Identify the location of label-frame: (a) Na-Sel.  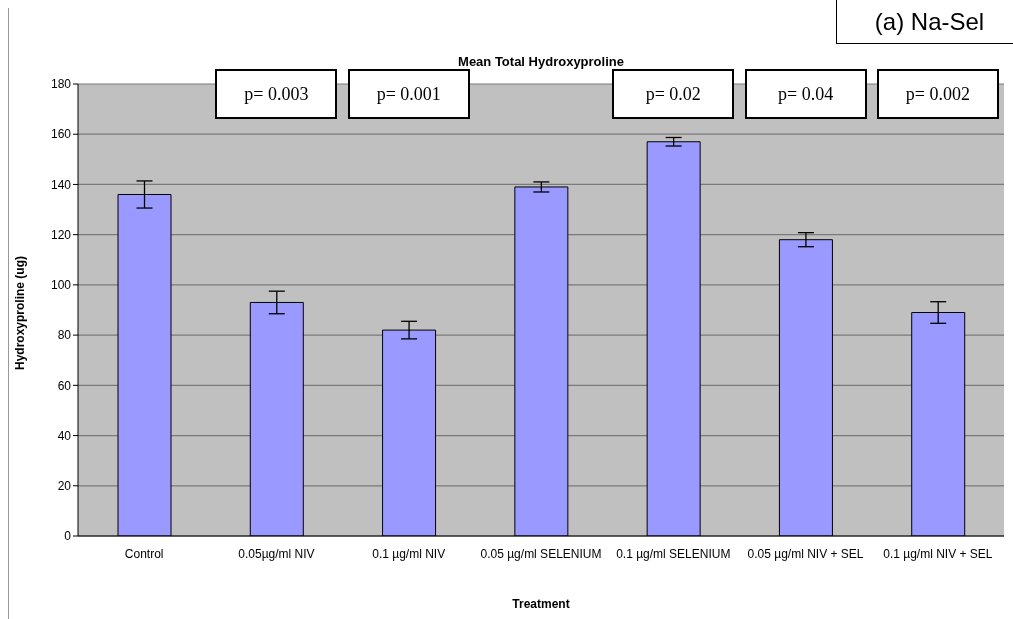
(924, 22).